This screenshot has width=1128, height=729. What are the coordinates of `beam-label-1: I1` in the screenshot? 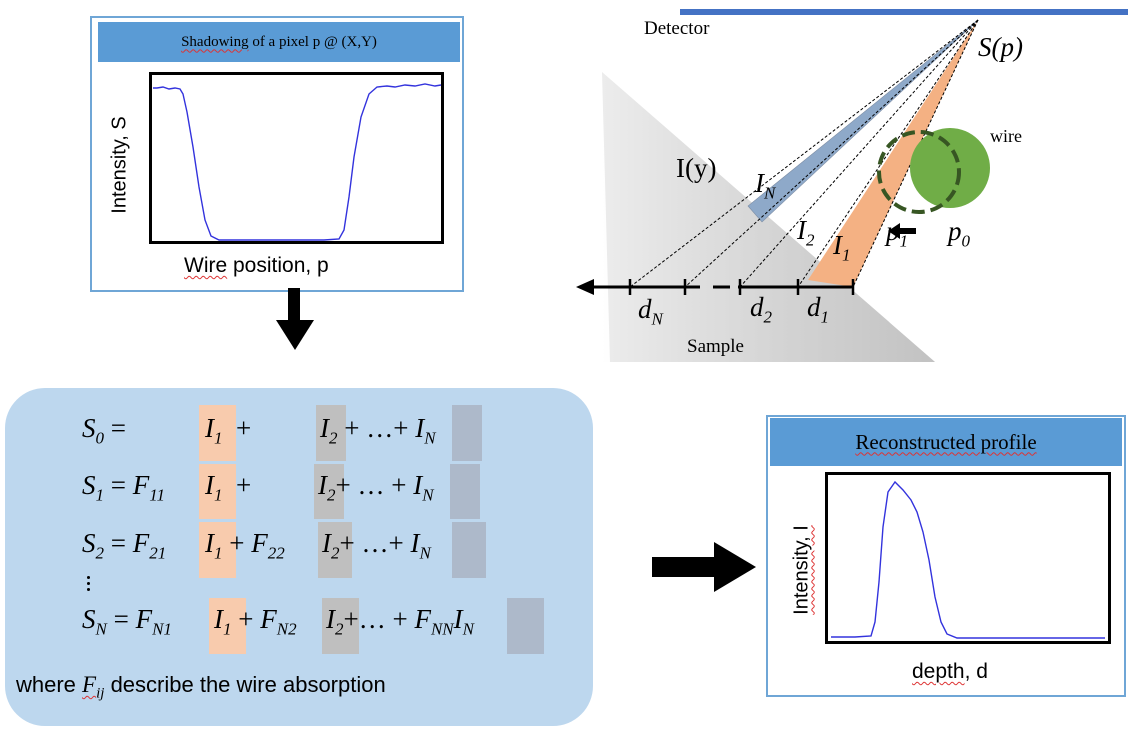 It's located at (842, 247).